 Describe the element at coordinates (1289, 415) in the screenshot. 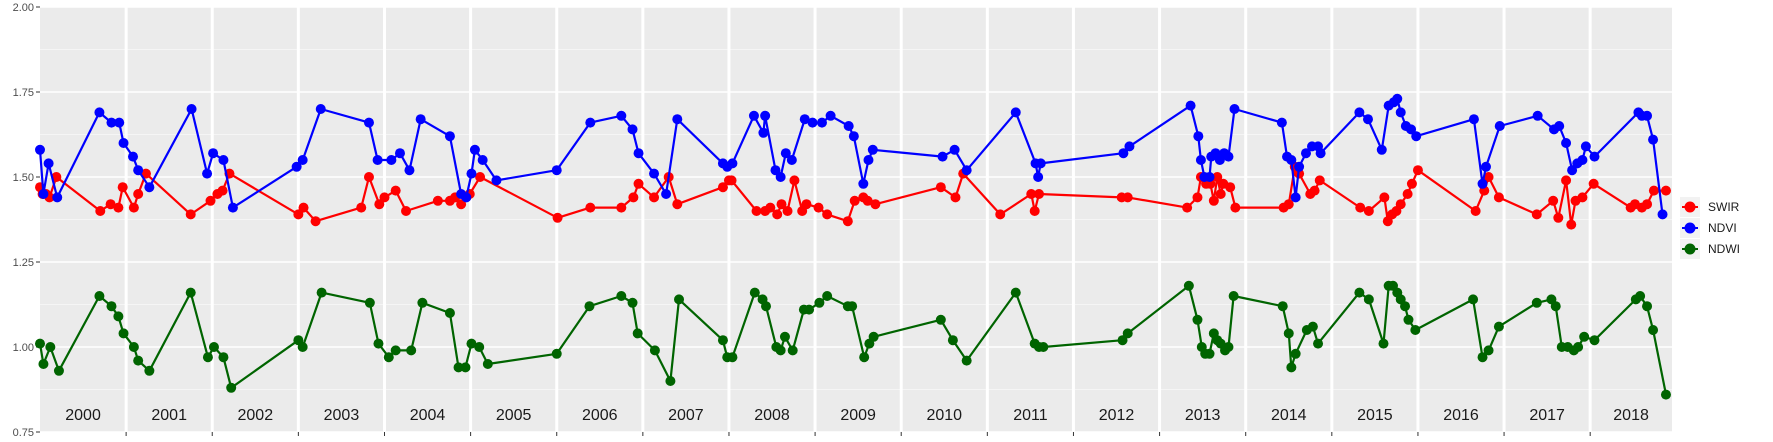

I see `year-label: 2014` at that location.